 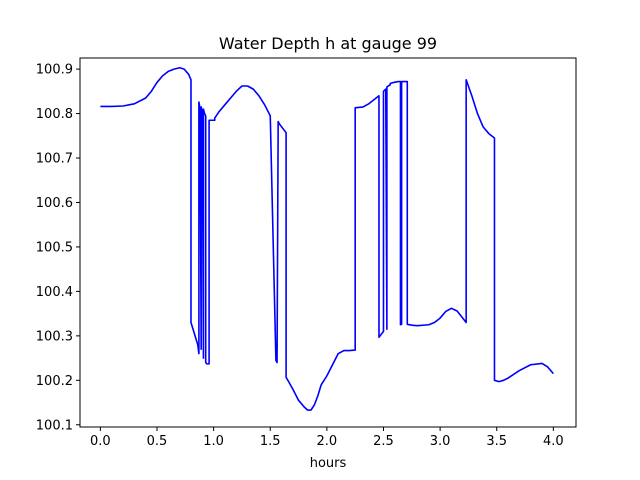 What do you see at coordinates (213, 441) in the screenshot?
I see `x-tick-label: 1.0` at bounding box center [213, 441].